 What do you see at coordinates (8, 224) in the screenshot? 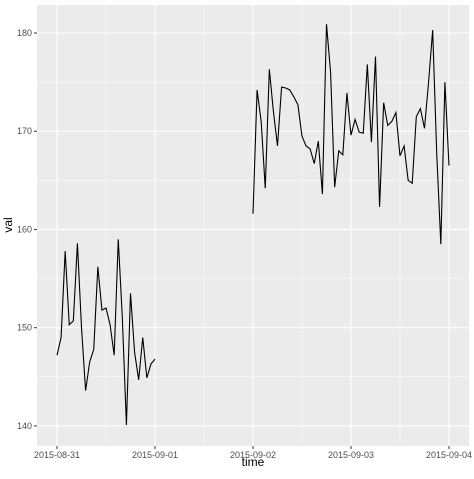
I see `y-axis-label: val` at bounding box center [8, 224].